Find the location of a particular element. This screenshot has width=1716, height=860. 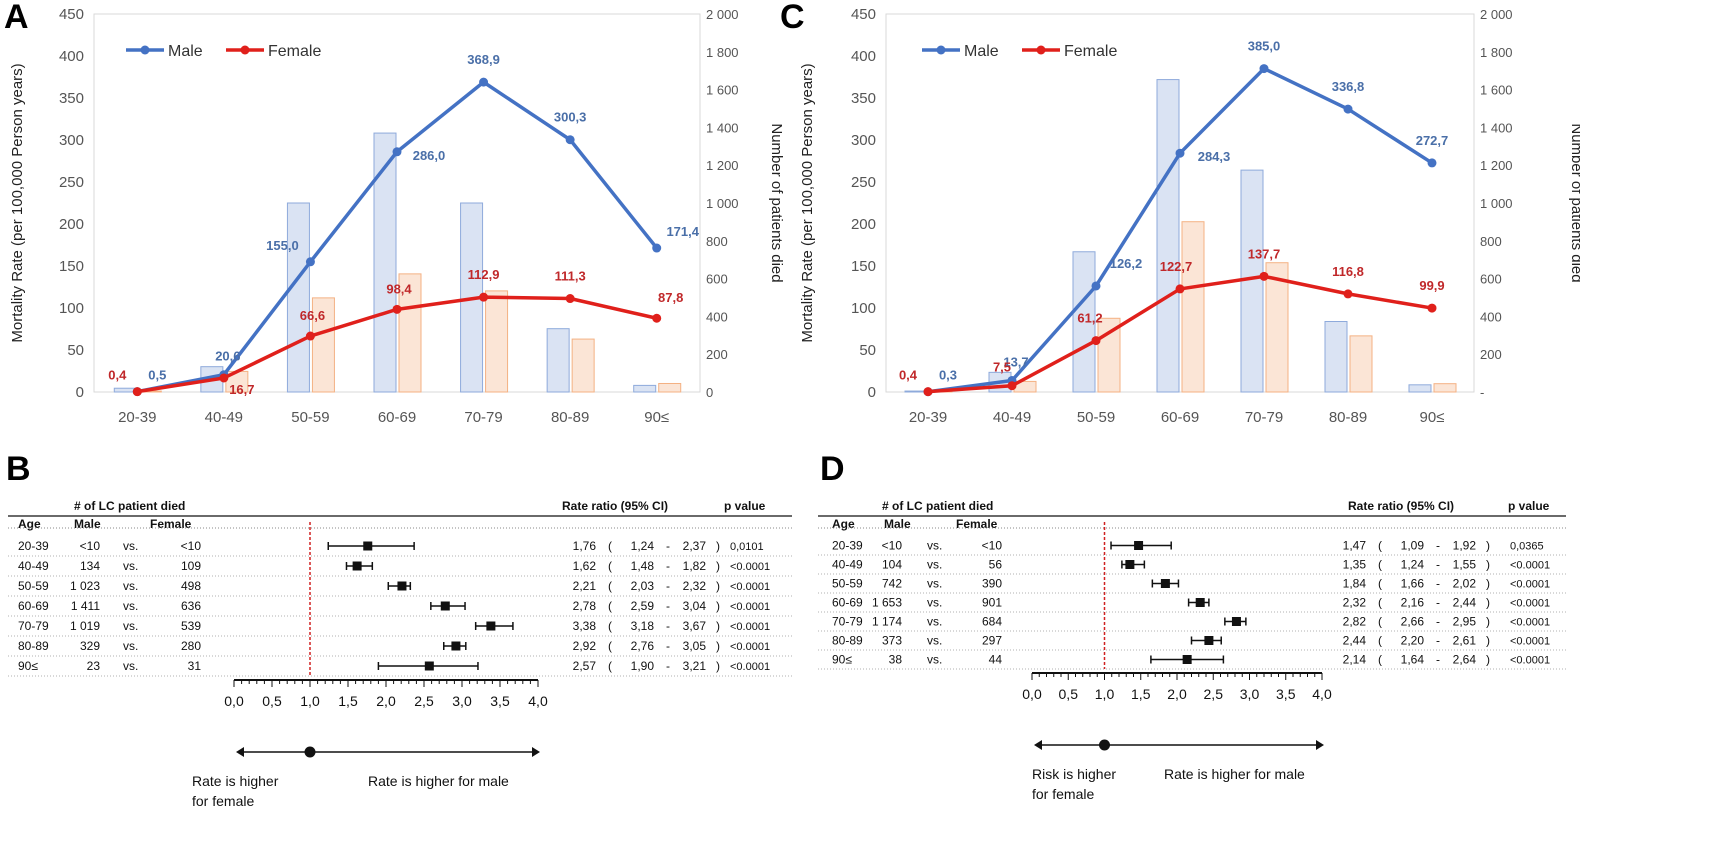

panel-label-b: B is located at coordinates (18, 469).